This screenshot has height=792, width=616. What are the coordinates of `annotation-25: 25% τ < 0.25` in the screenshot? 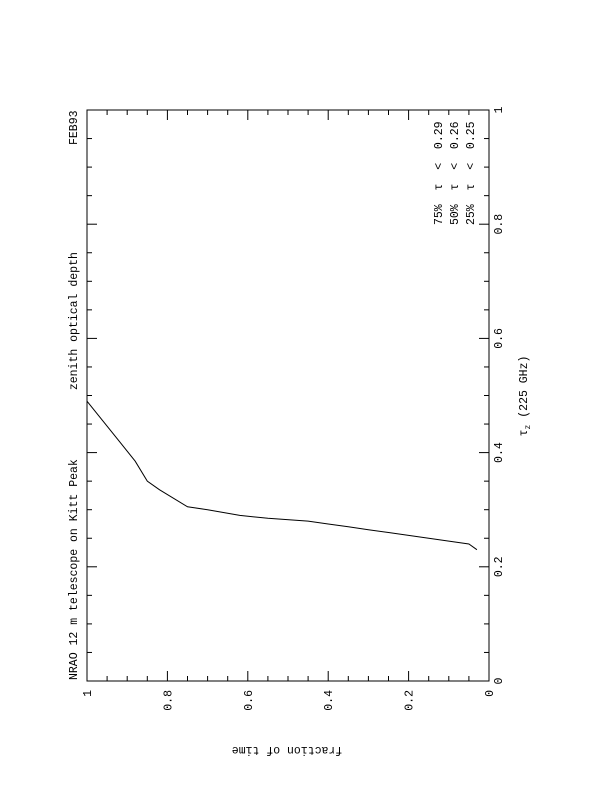 It's located at (471, 173).